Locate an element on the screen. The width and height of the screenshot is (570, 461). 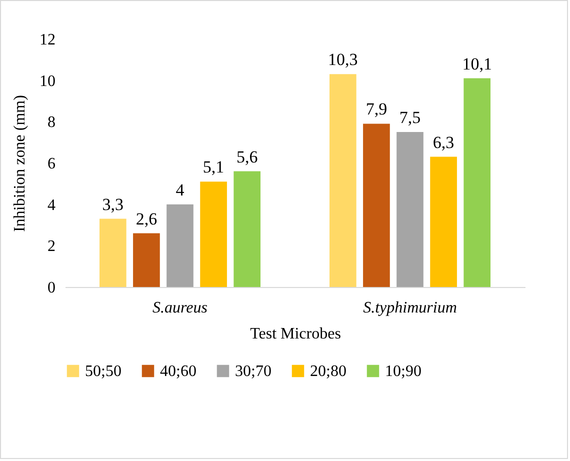
data-label: 4 is located at coordinates (180, 190).